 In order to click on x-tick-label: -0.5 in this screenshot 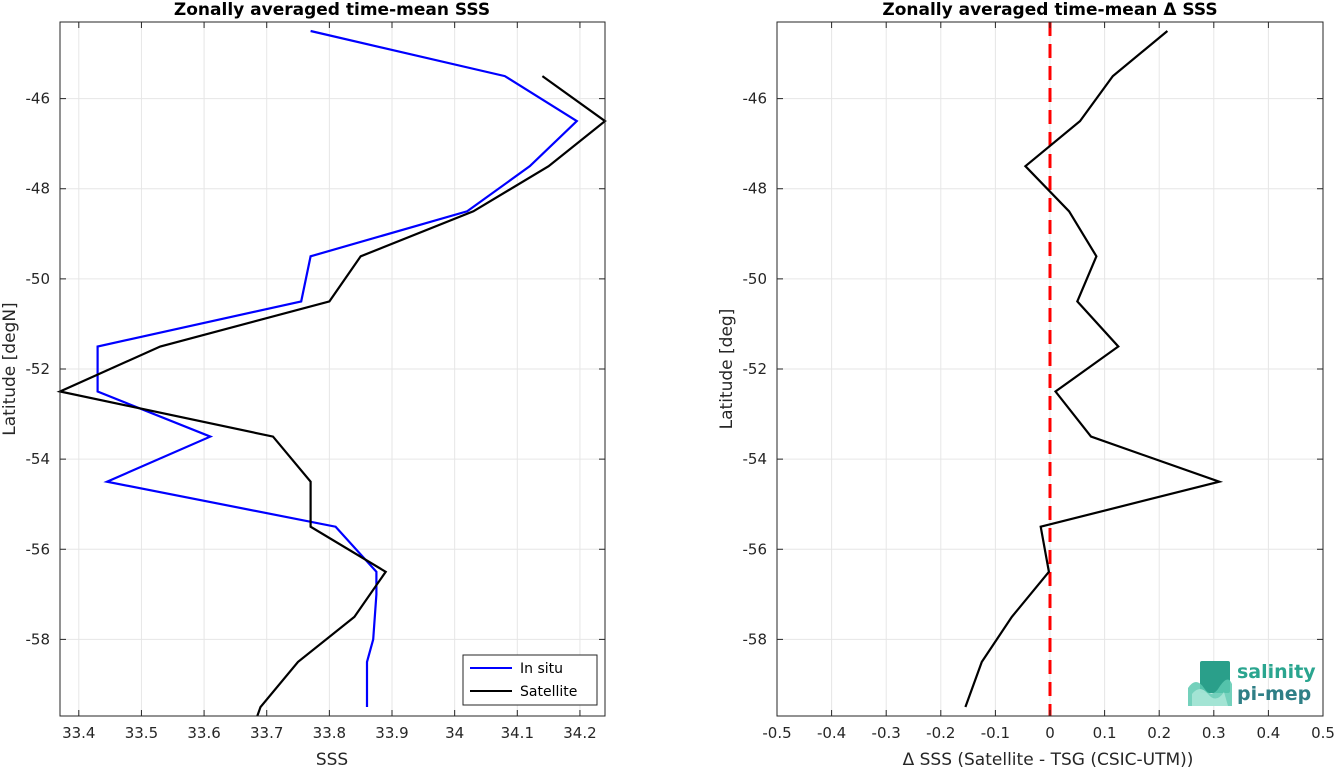, I will do `click(776, 733)`.